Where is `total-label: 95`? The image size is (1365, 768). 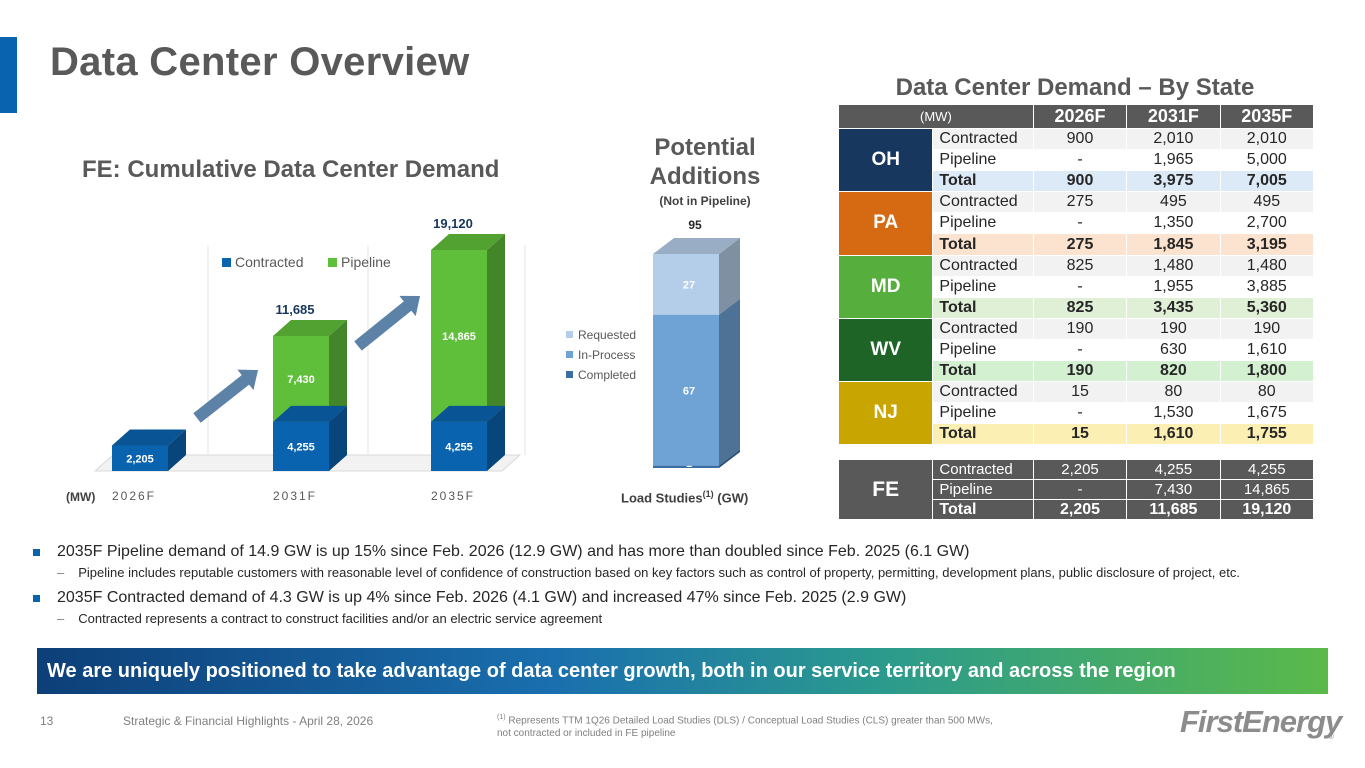
total-label: 95 is located at coordinates (695, 225).